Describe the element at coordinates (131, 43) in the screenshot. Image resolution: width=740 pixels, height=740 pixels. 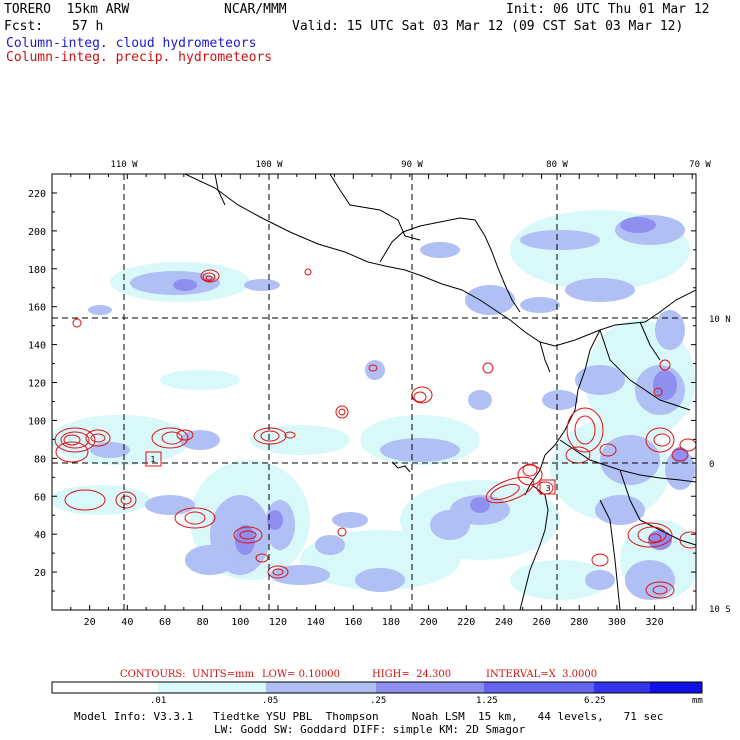
I see `legend-cloud-hydrometeors: Column-integ. cloud hydrometeors` at that location.